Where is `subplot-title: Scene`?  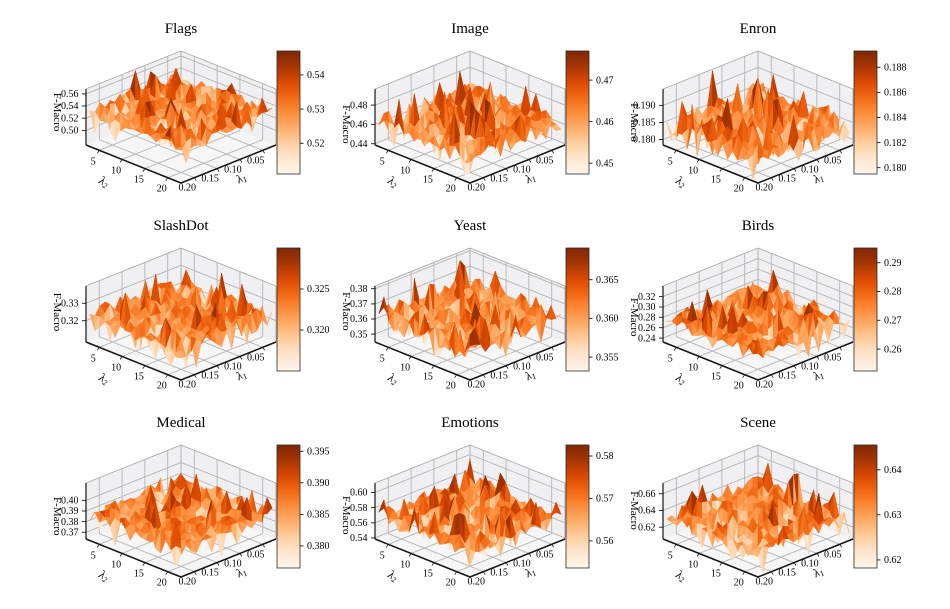 subplot-title: Scene is located at coordinates (758, 423).